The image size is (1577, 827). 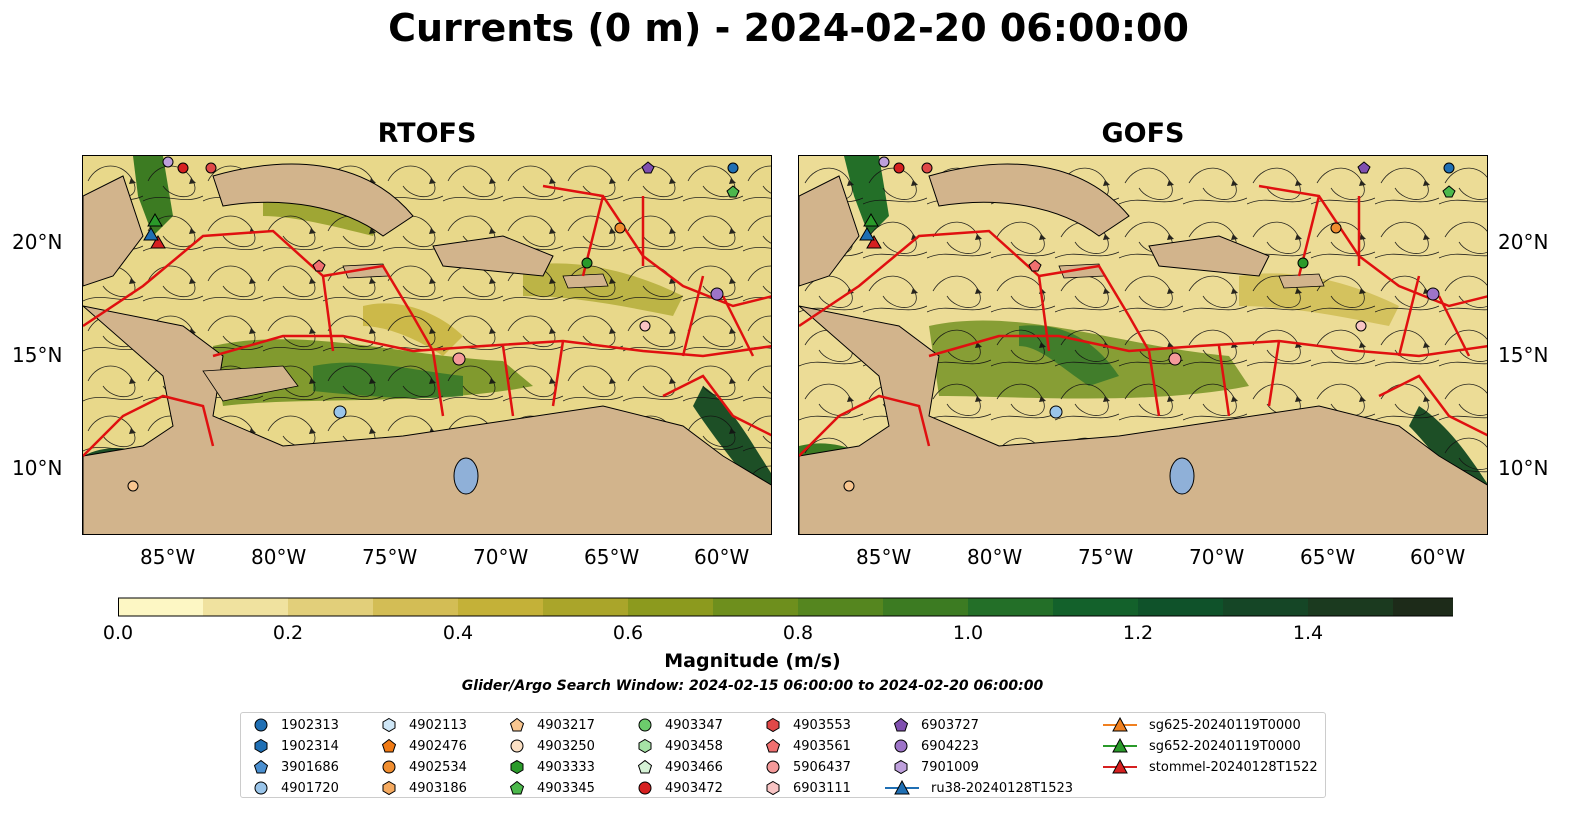 What do you see at coordinates (1233, 767) in the screenshot?
I see `legend-item-label: stommel-20240128T1522` at bounding box center [1233, 767].